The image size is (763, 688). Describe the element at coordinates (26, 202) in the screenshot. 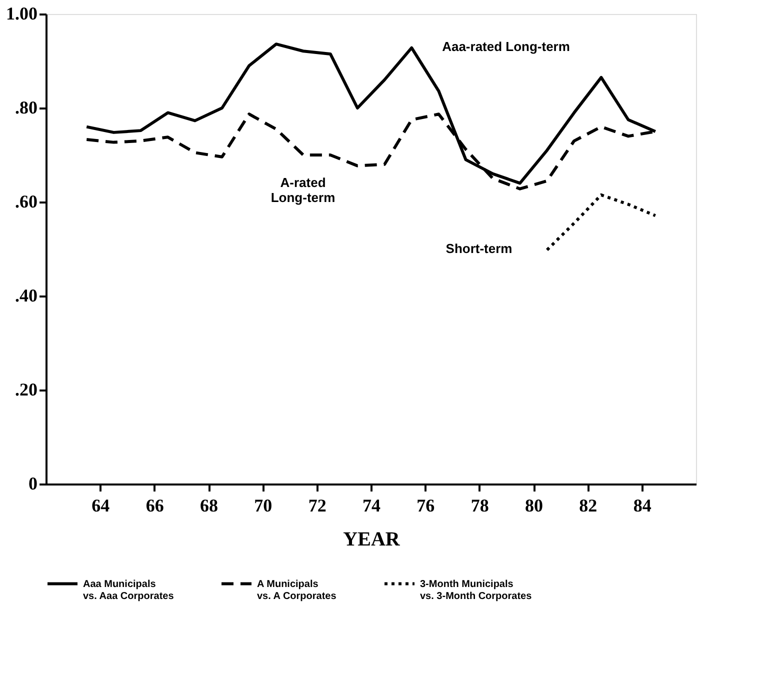

I see `y-tick-label: .60` at that location.